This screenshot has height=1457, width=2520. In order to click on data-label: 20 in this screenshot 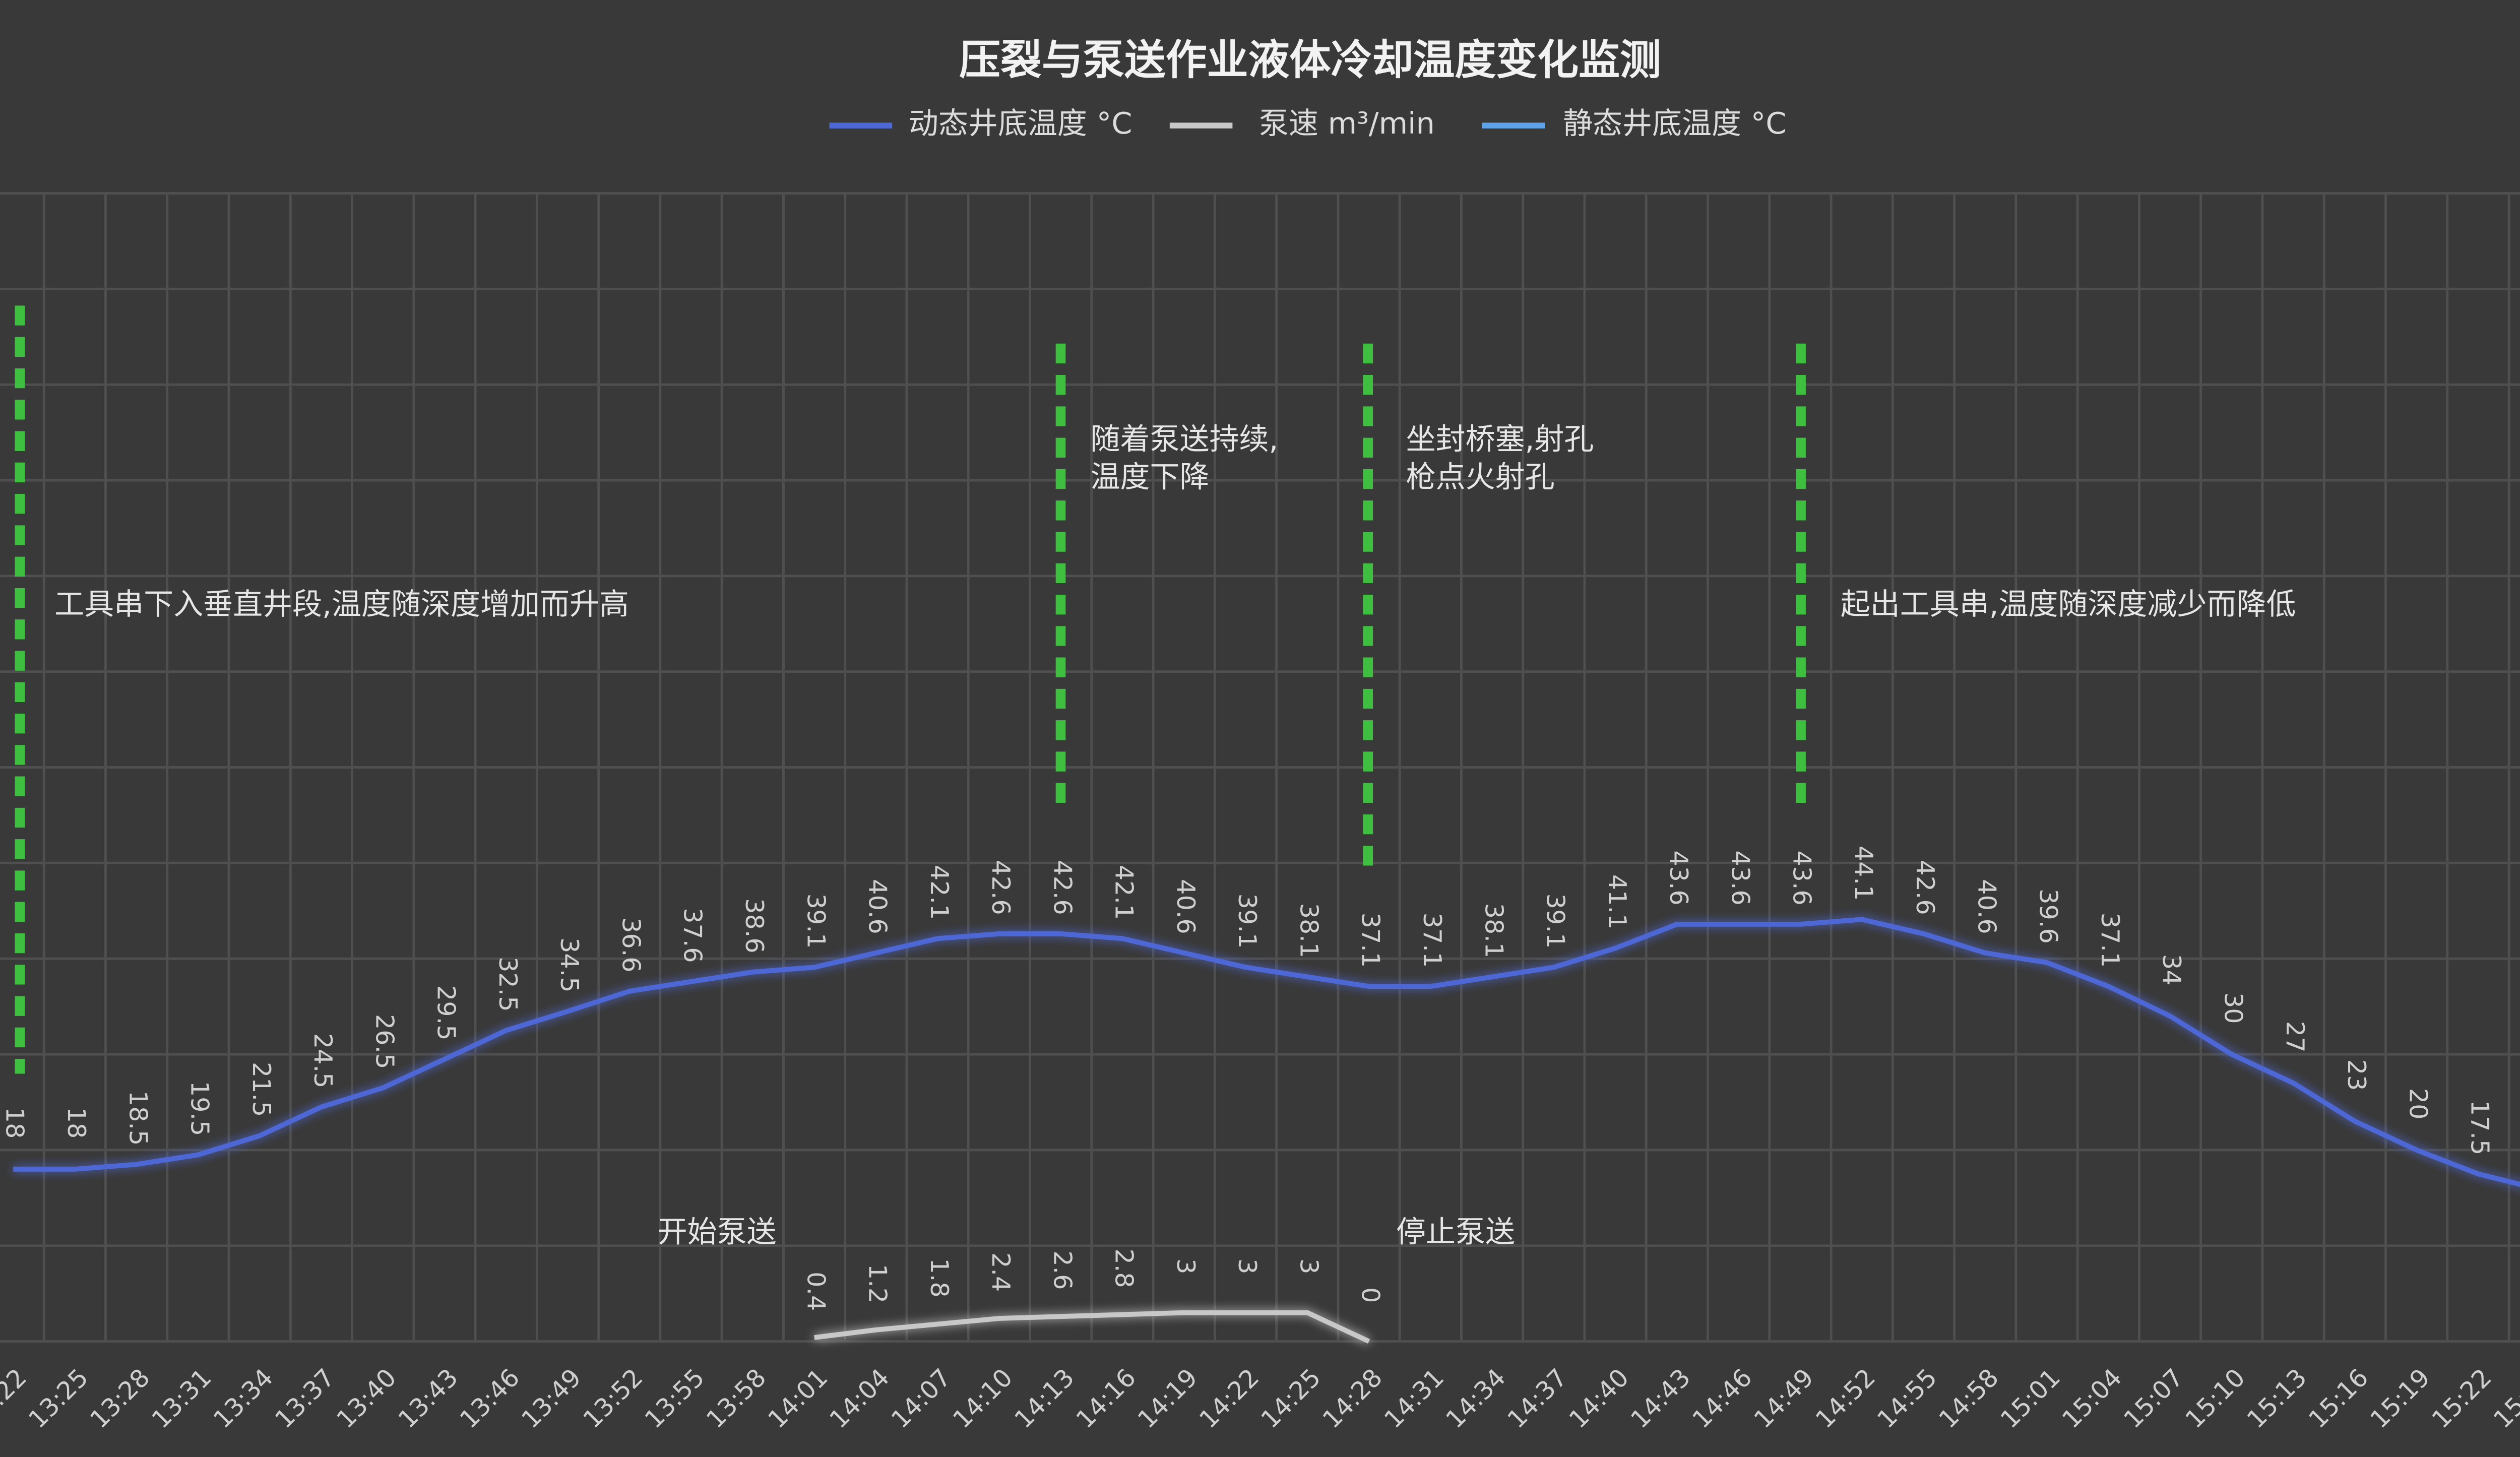, I will do `click(2418, 1104)`.